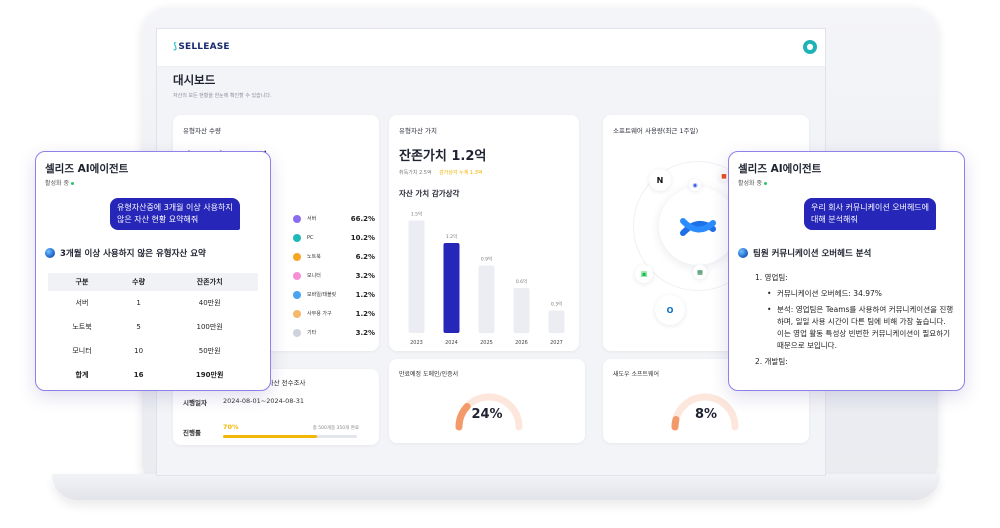 This screenshot has height=528, width=1000. What do you see at coordinates (310, 237) in the screenshot?
I see `legend-label: PC` at bounding box center [310, 237].